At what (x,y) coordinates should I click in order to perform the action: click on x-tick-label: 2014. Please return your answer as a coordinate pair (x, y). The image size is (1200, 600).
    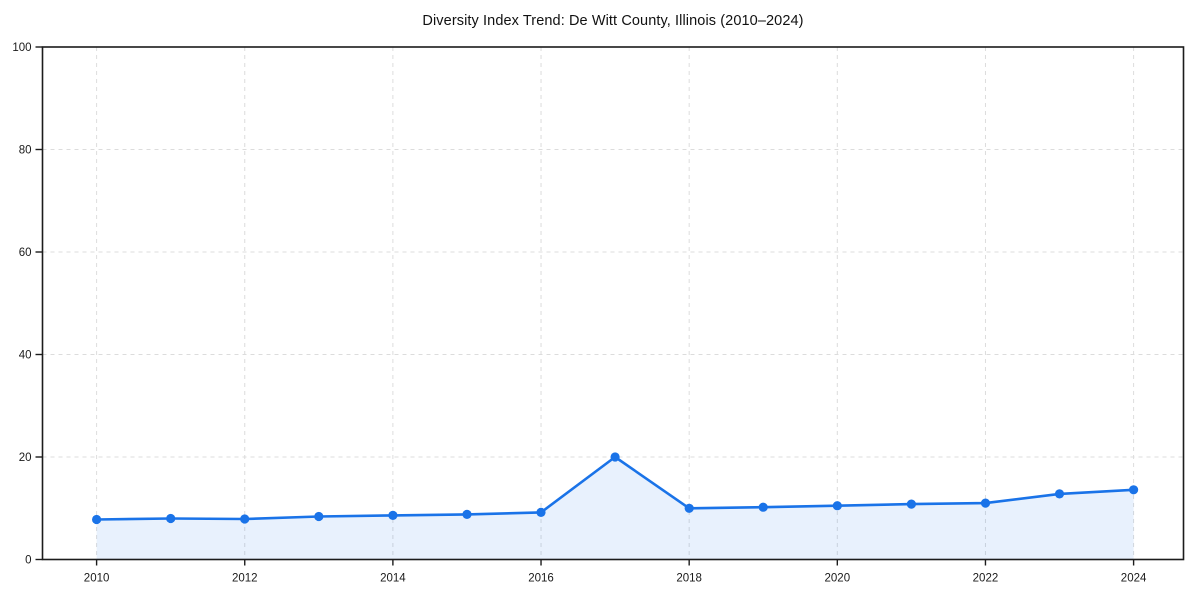
    Looking at the image, I should click on (393, 579).